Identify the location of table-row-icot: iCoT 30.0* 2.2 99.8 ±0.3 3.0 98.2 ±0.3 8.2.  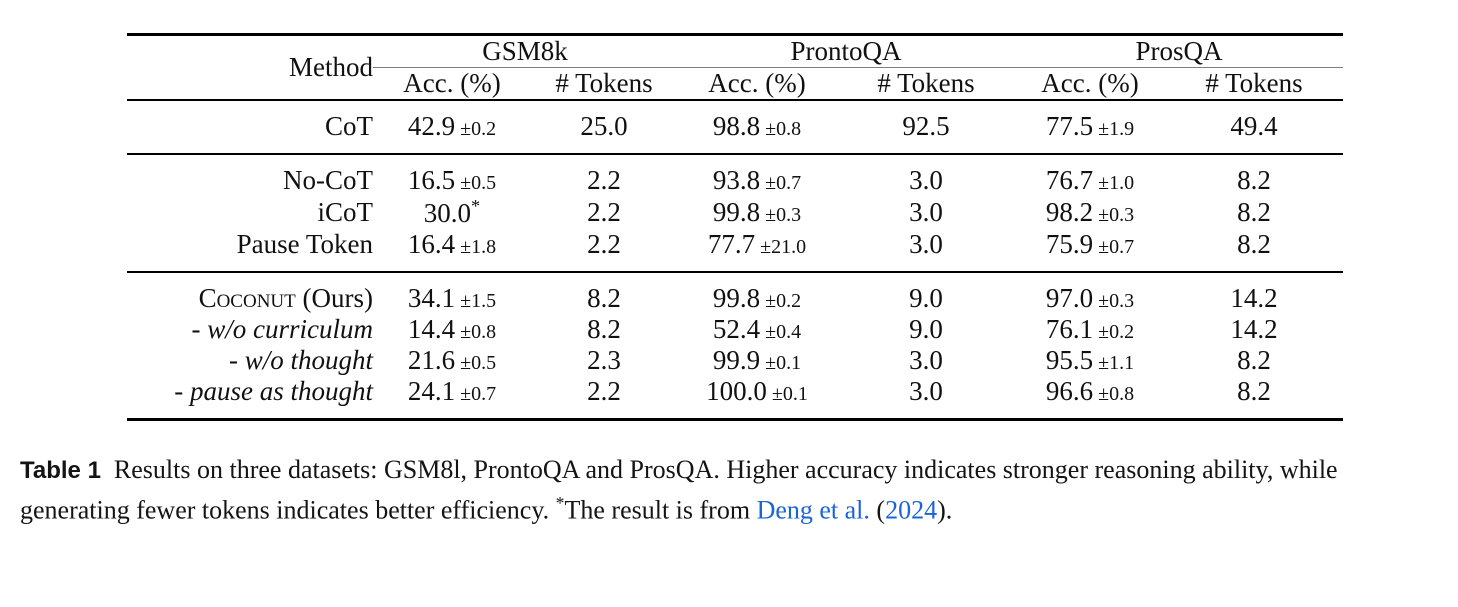
(735, 212).